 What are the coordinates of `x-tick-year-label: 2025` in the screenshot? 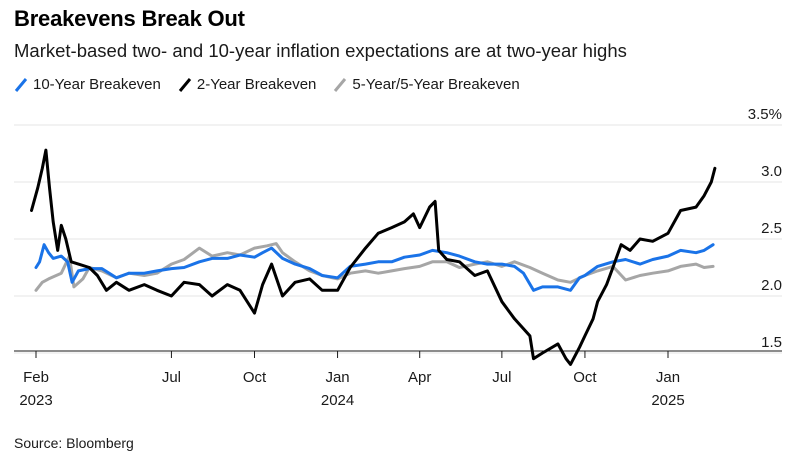 It's located at (667, 400).